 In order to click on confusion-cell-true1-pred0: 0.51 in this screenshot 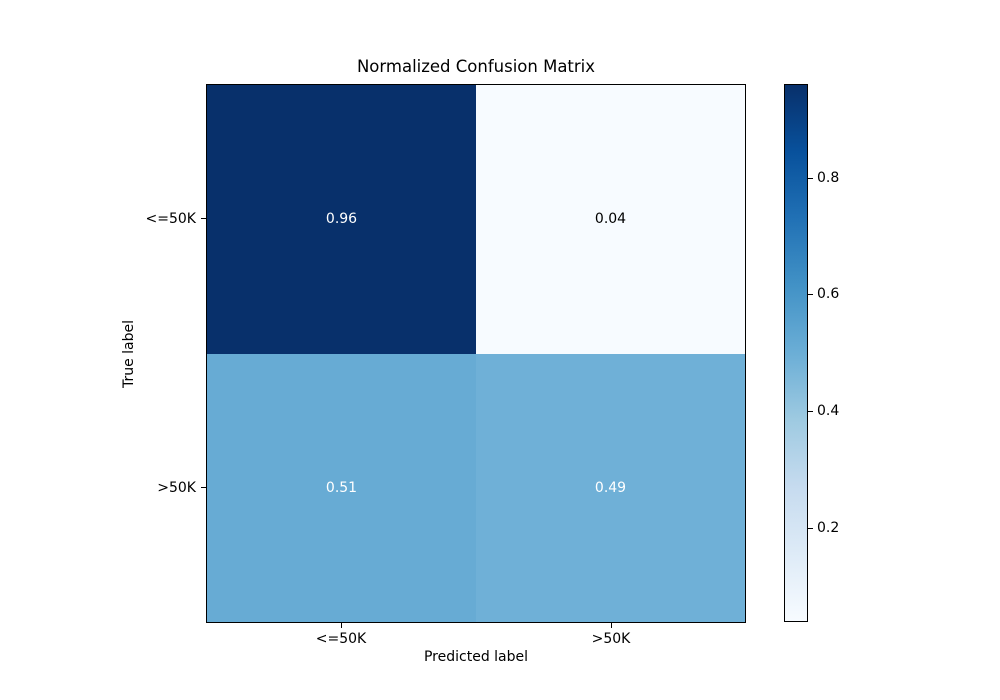, I will do `click(341, 487)`.